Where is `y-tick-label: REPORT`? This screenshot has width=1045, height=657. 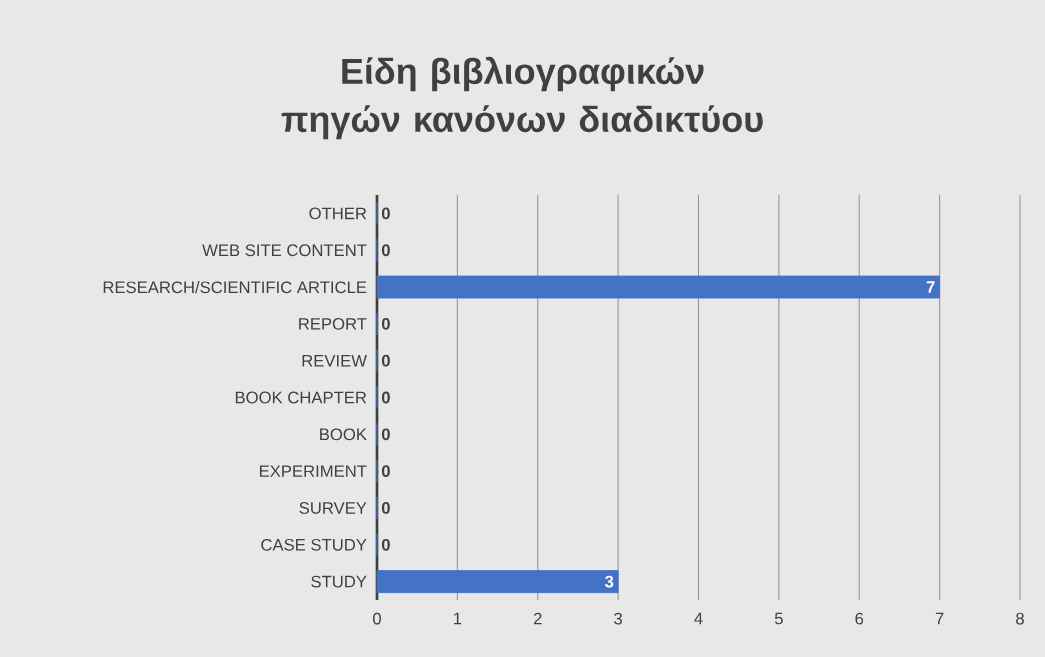 y-tick-label: REPORT is located at coordinates (333, 323).